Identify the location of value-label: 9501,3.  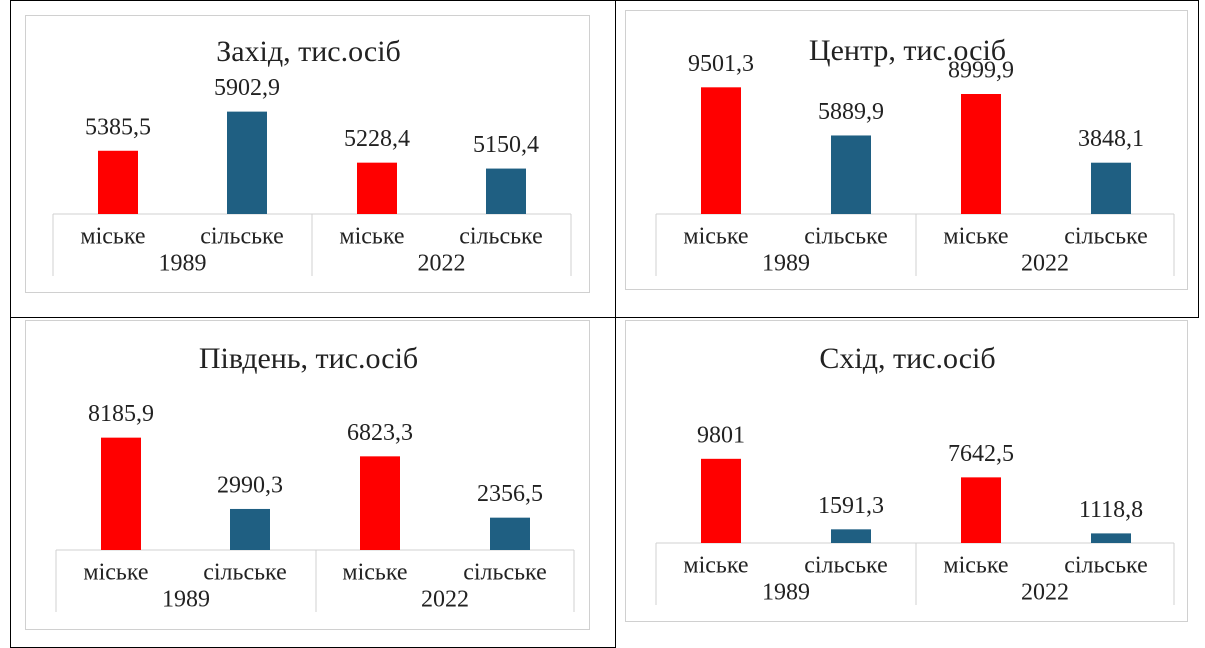
(721, 64).